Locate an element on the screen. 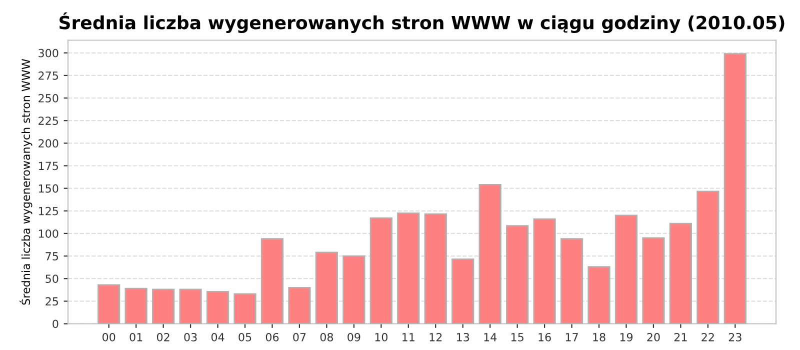 The image size is (800, 350). y-tick-label: 200 is located at coordinates (48, 143).